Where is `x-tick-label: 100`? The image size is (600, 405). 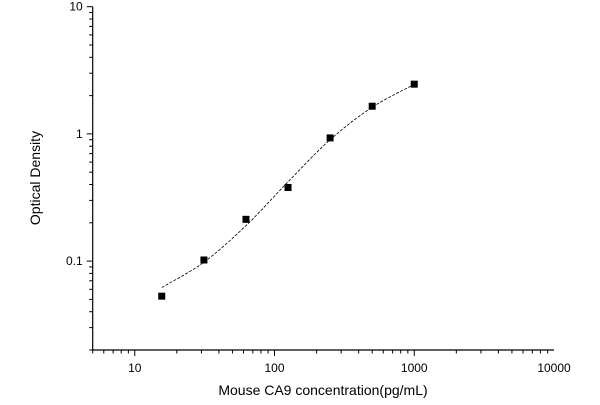
x-tick-label: 100 is located at coordinates (274, 368).